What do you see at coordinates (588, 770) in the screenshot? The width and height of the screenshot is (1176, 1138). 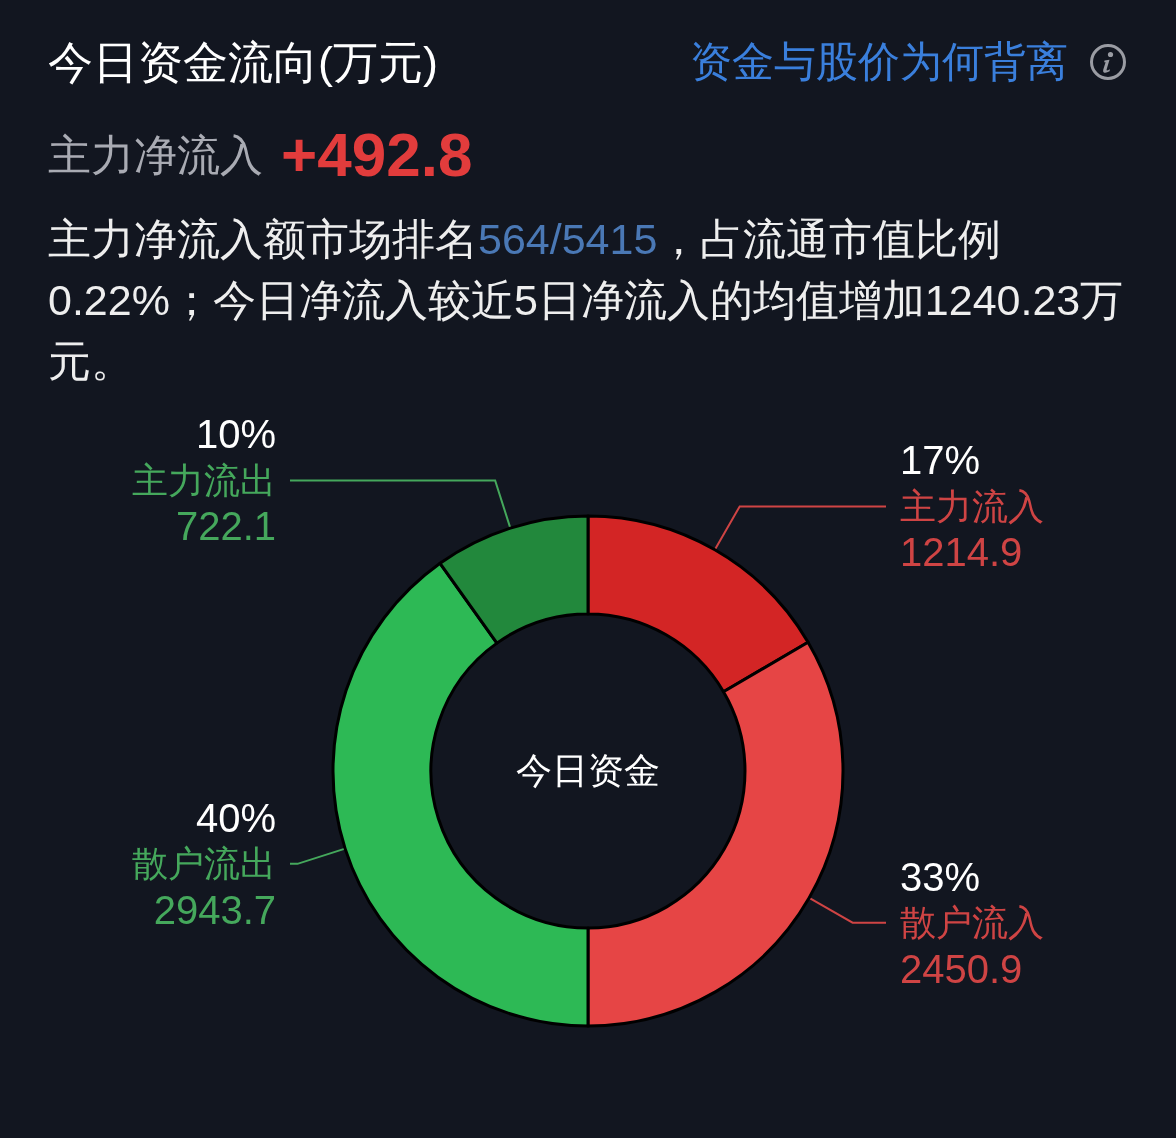 I see `text: 今日资金` at bounding box center [588, 770].